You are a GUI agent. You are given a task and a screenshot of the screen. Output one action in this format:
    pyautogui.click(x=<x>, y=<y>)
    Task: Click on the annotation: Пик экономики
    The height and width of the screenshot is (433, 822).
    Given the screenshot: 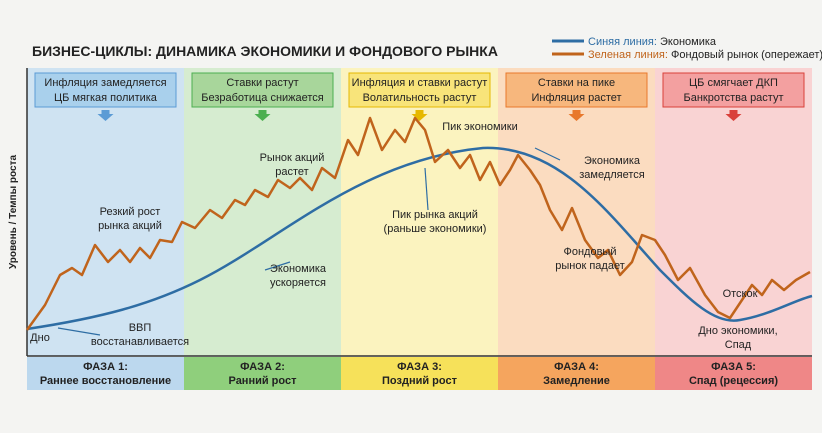 What is the action you would take?
    pyautogui.click(x=479, y=127)
    